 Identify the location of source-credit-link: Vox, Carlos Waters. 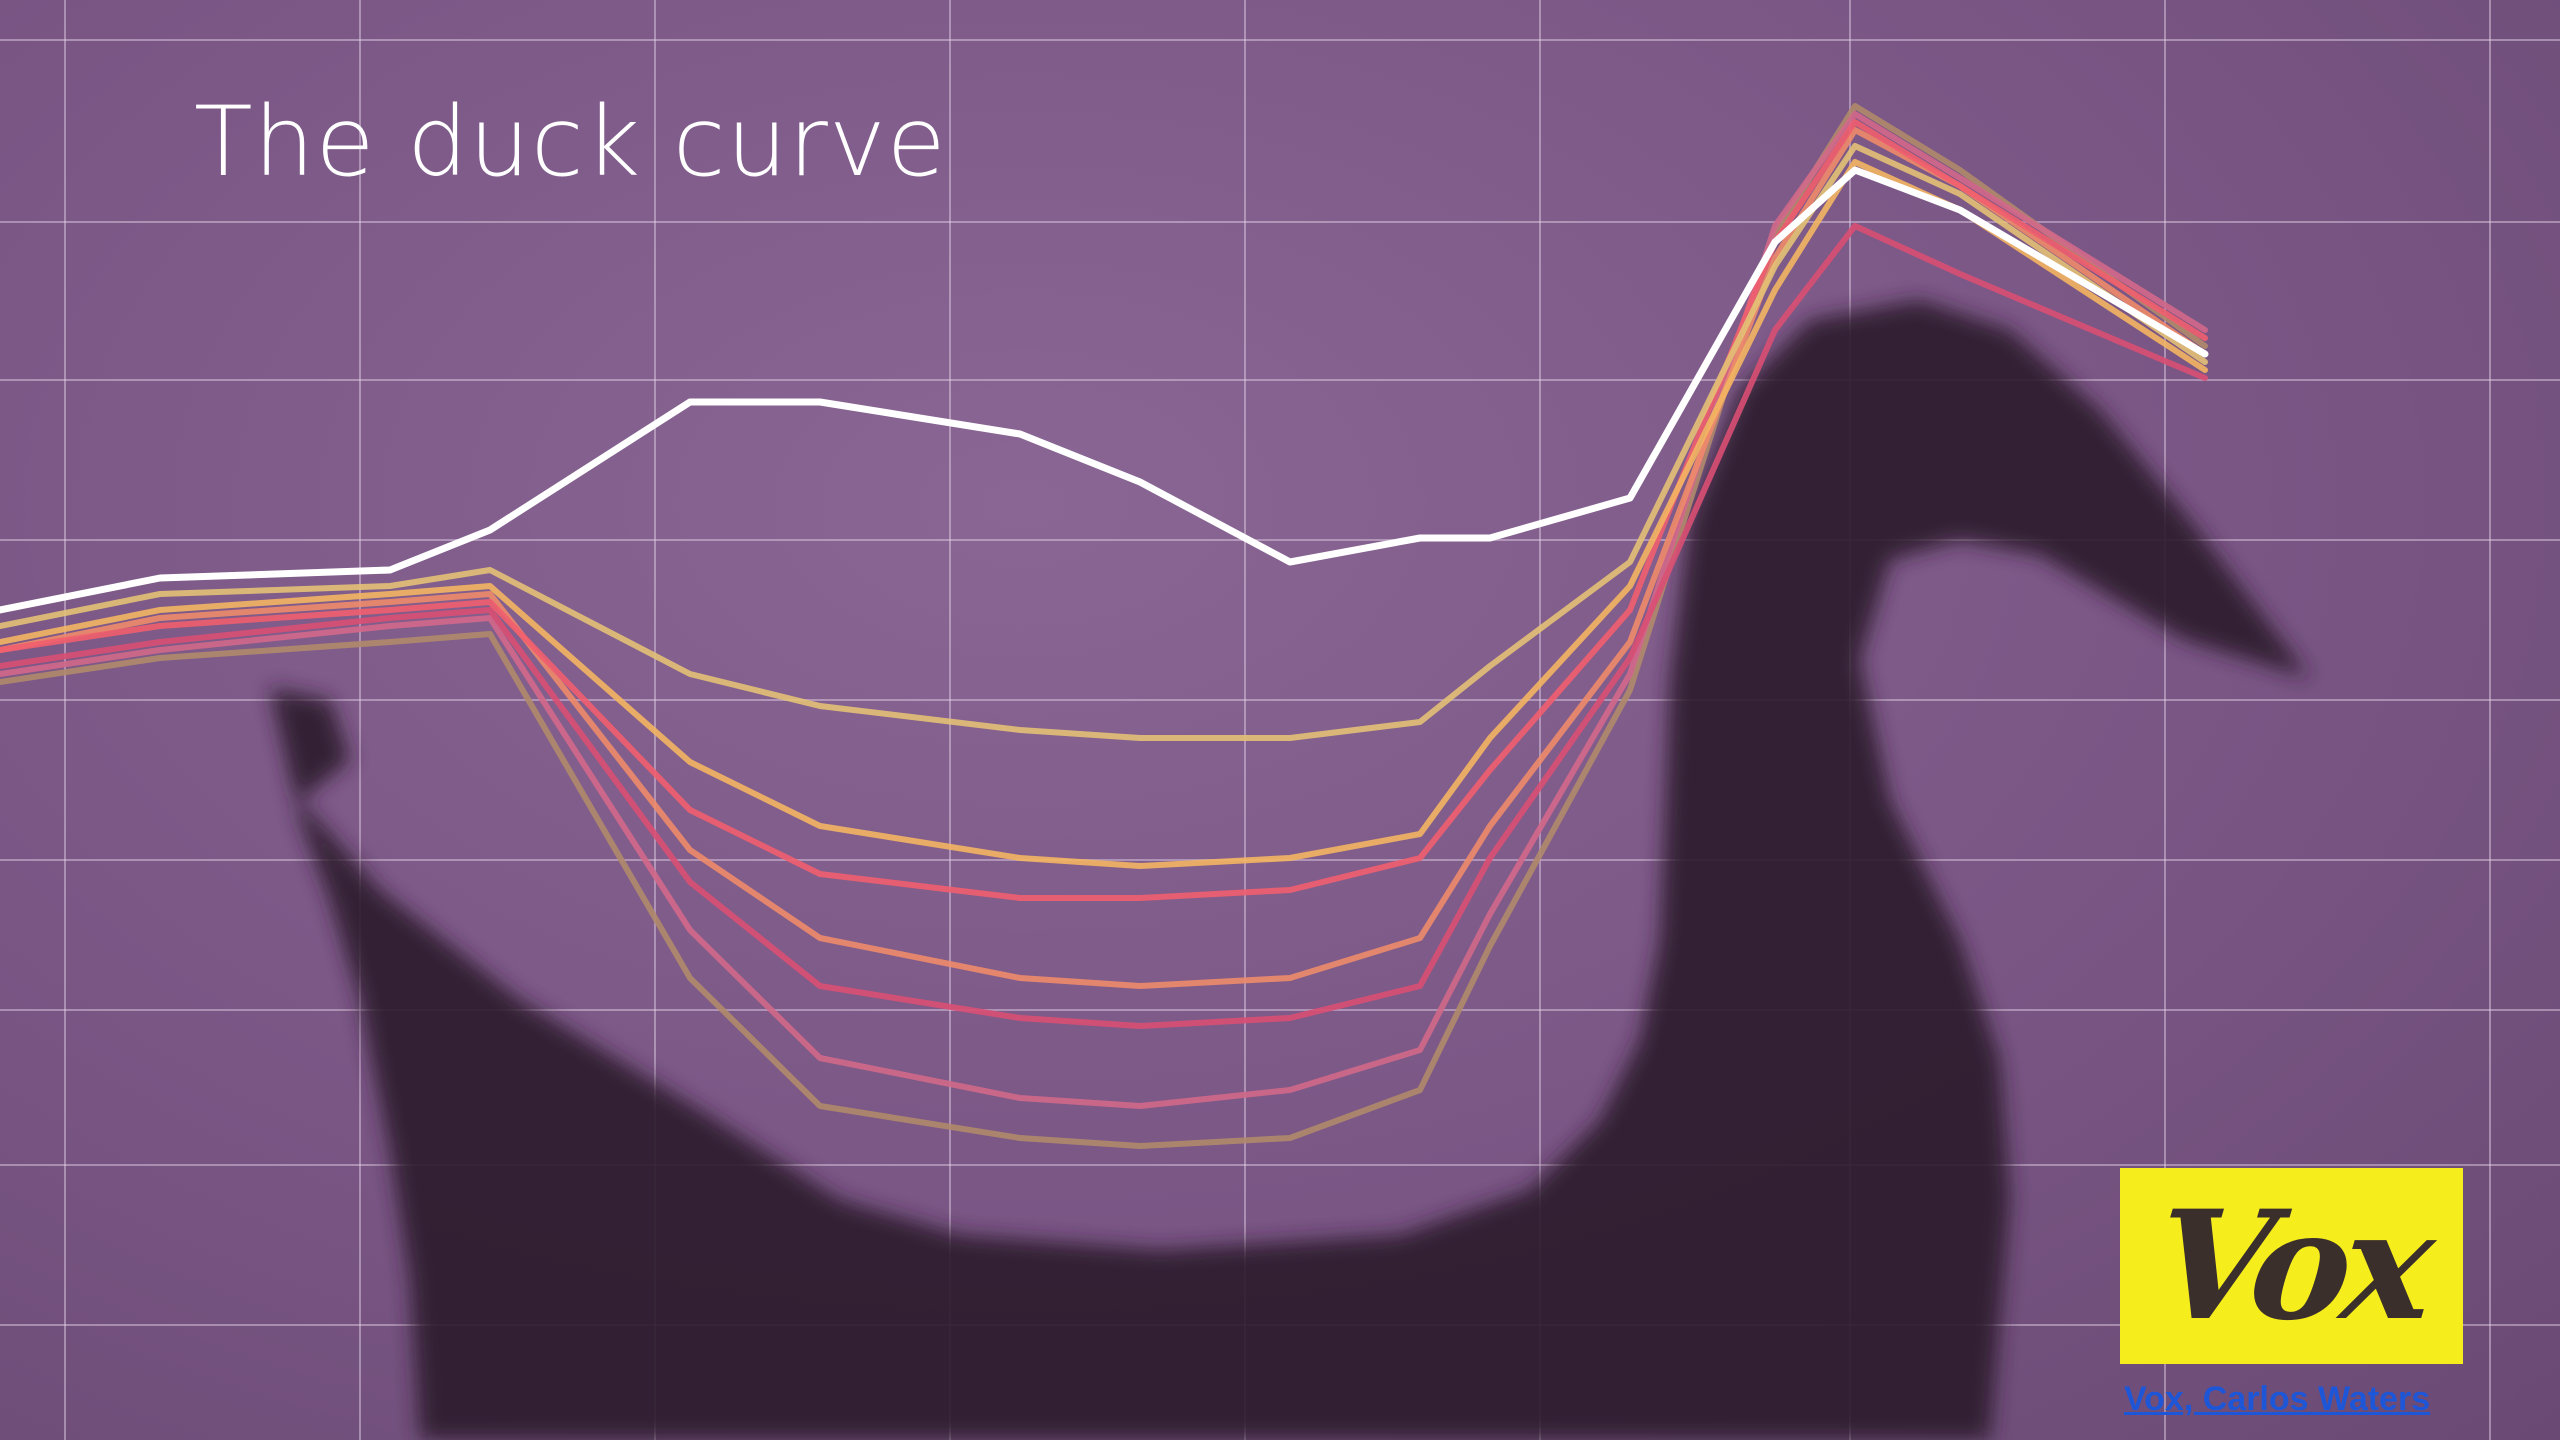
(2277, 1399).